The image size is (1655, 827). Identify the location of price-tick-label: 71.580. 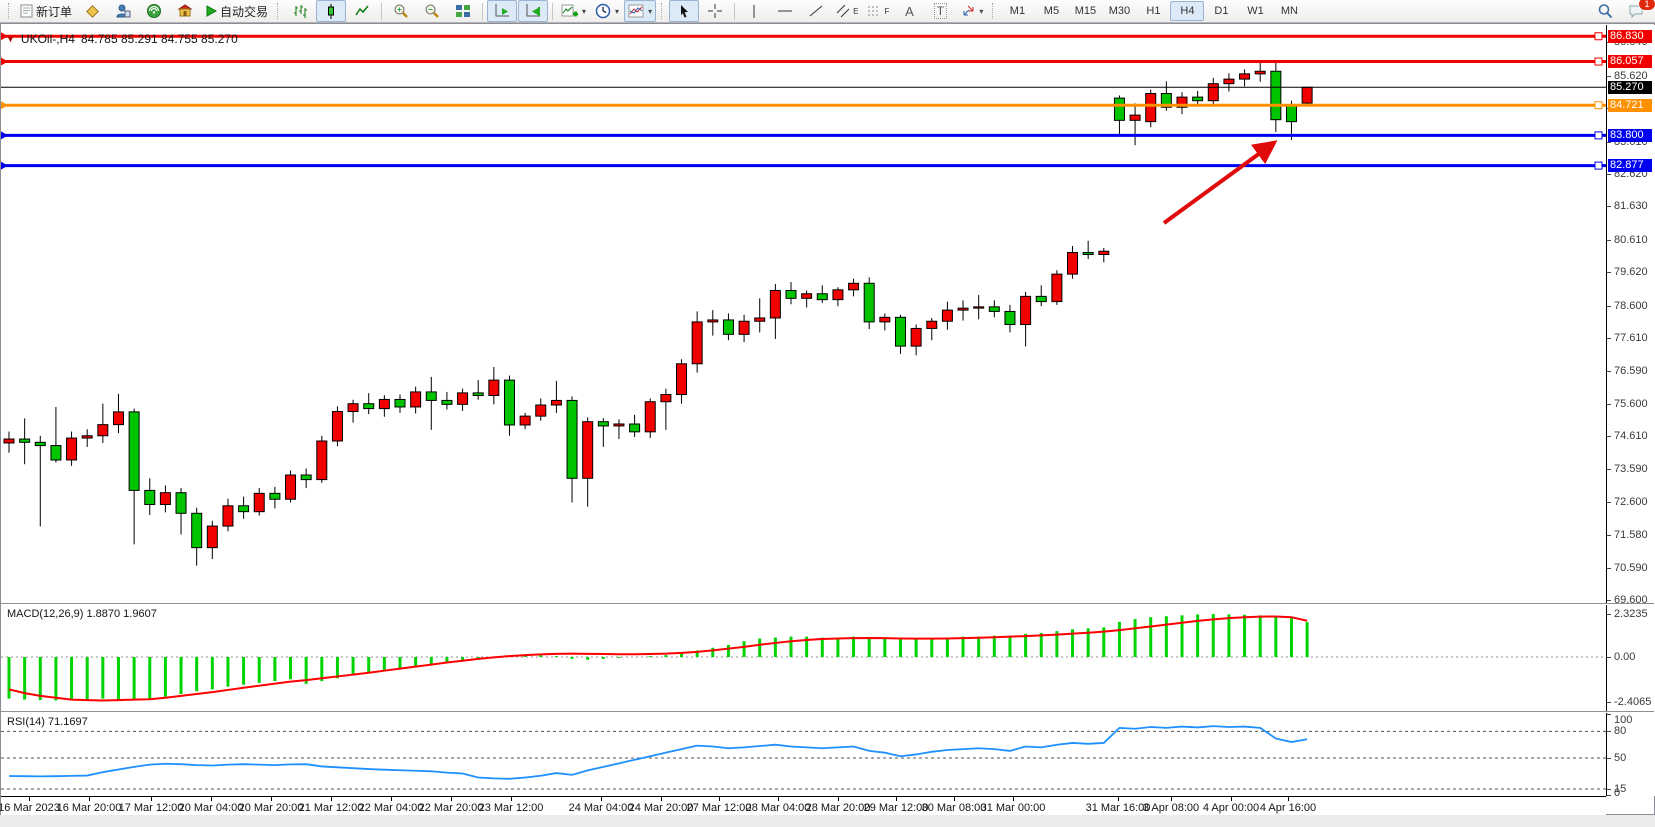
(1631, 535).